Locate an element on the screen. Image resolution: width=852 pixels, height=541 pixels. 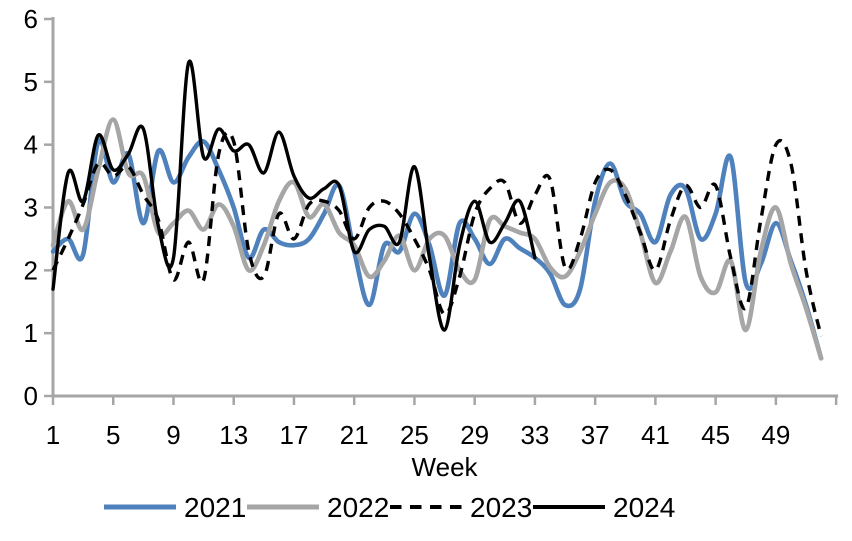
x-tick-label: 29 is located at coordinates (474, 435).